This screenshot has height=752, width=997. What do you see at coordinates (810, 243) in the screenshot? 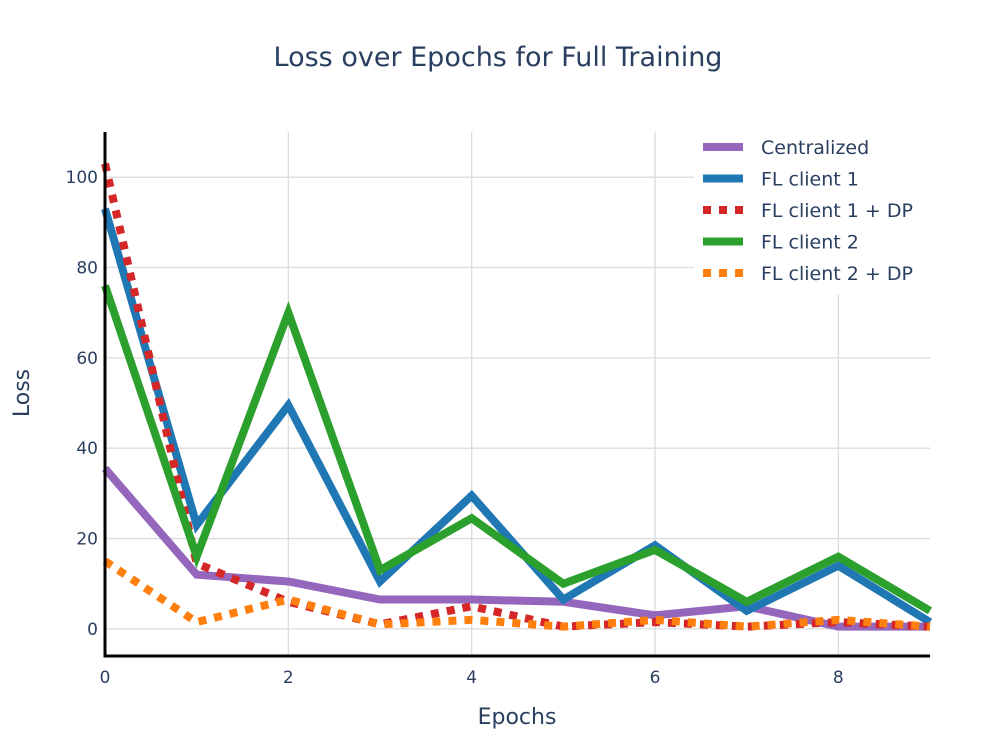
I see `legend-label-fl-client-2: FL client 2` at bounding box center [810, 243].